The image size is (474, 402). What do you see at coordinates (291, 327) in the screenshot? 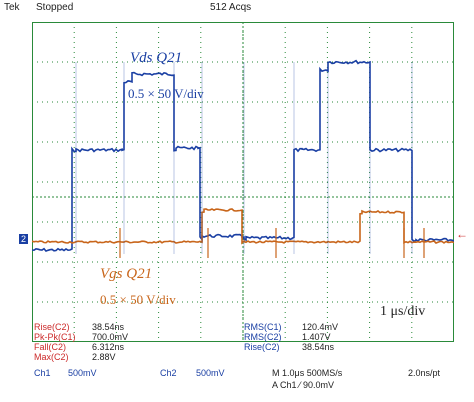
I see `measurement-row: RMS(C1) 120.4mV` at bounding box center [291, 327].